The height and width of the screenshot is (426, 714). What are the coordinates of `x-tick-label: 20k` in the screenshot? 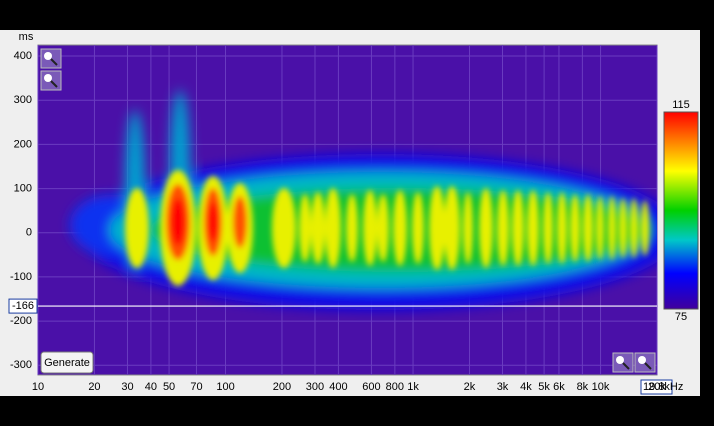 It's located at (657, 387).